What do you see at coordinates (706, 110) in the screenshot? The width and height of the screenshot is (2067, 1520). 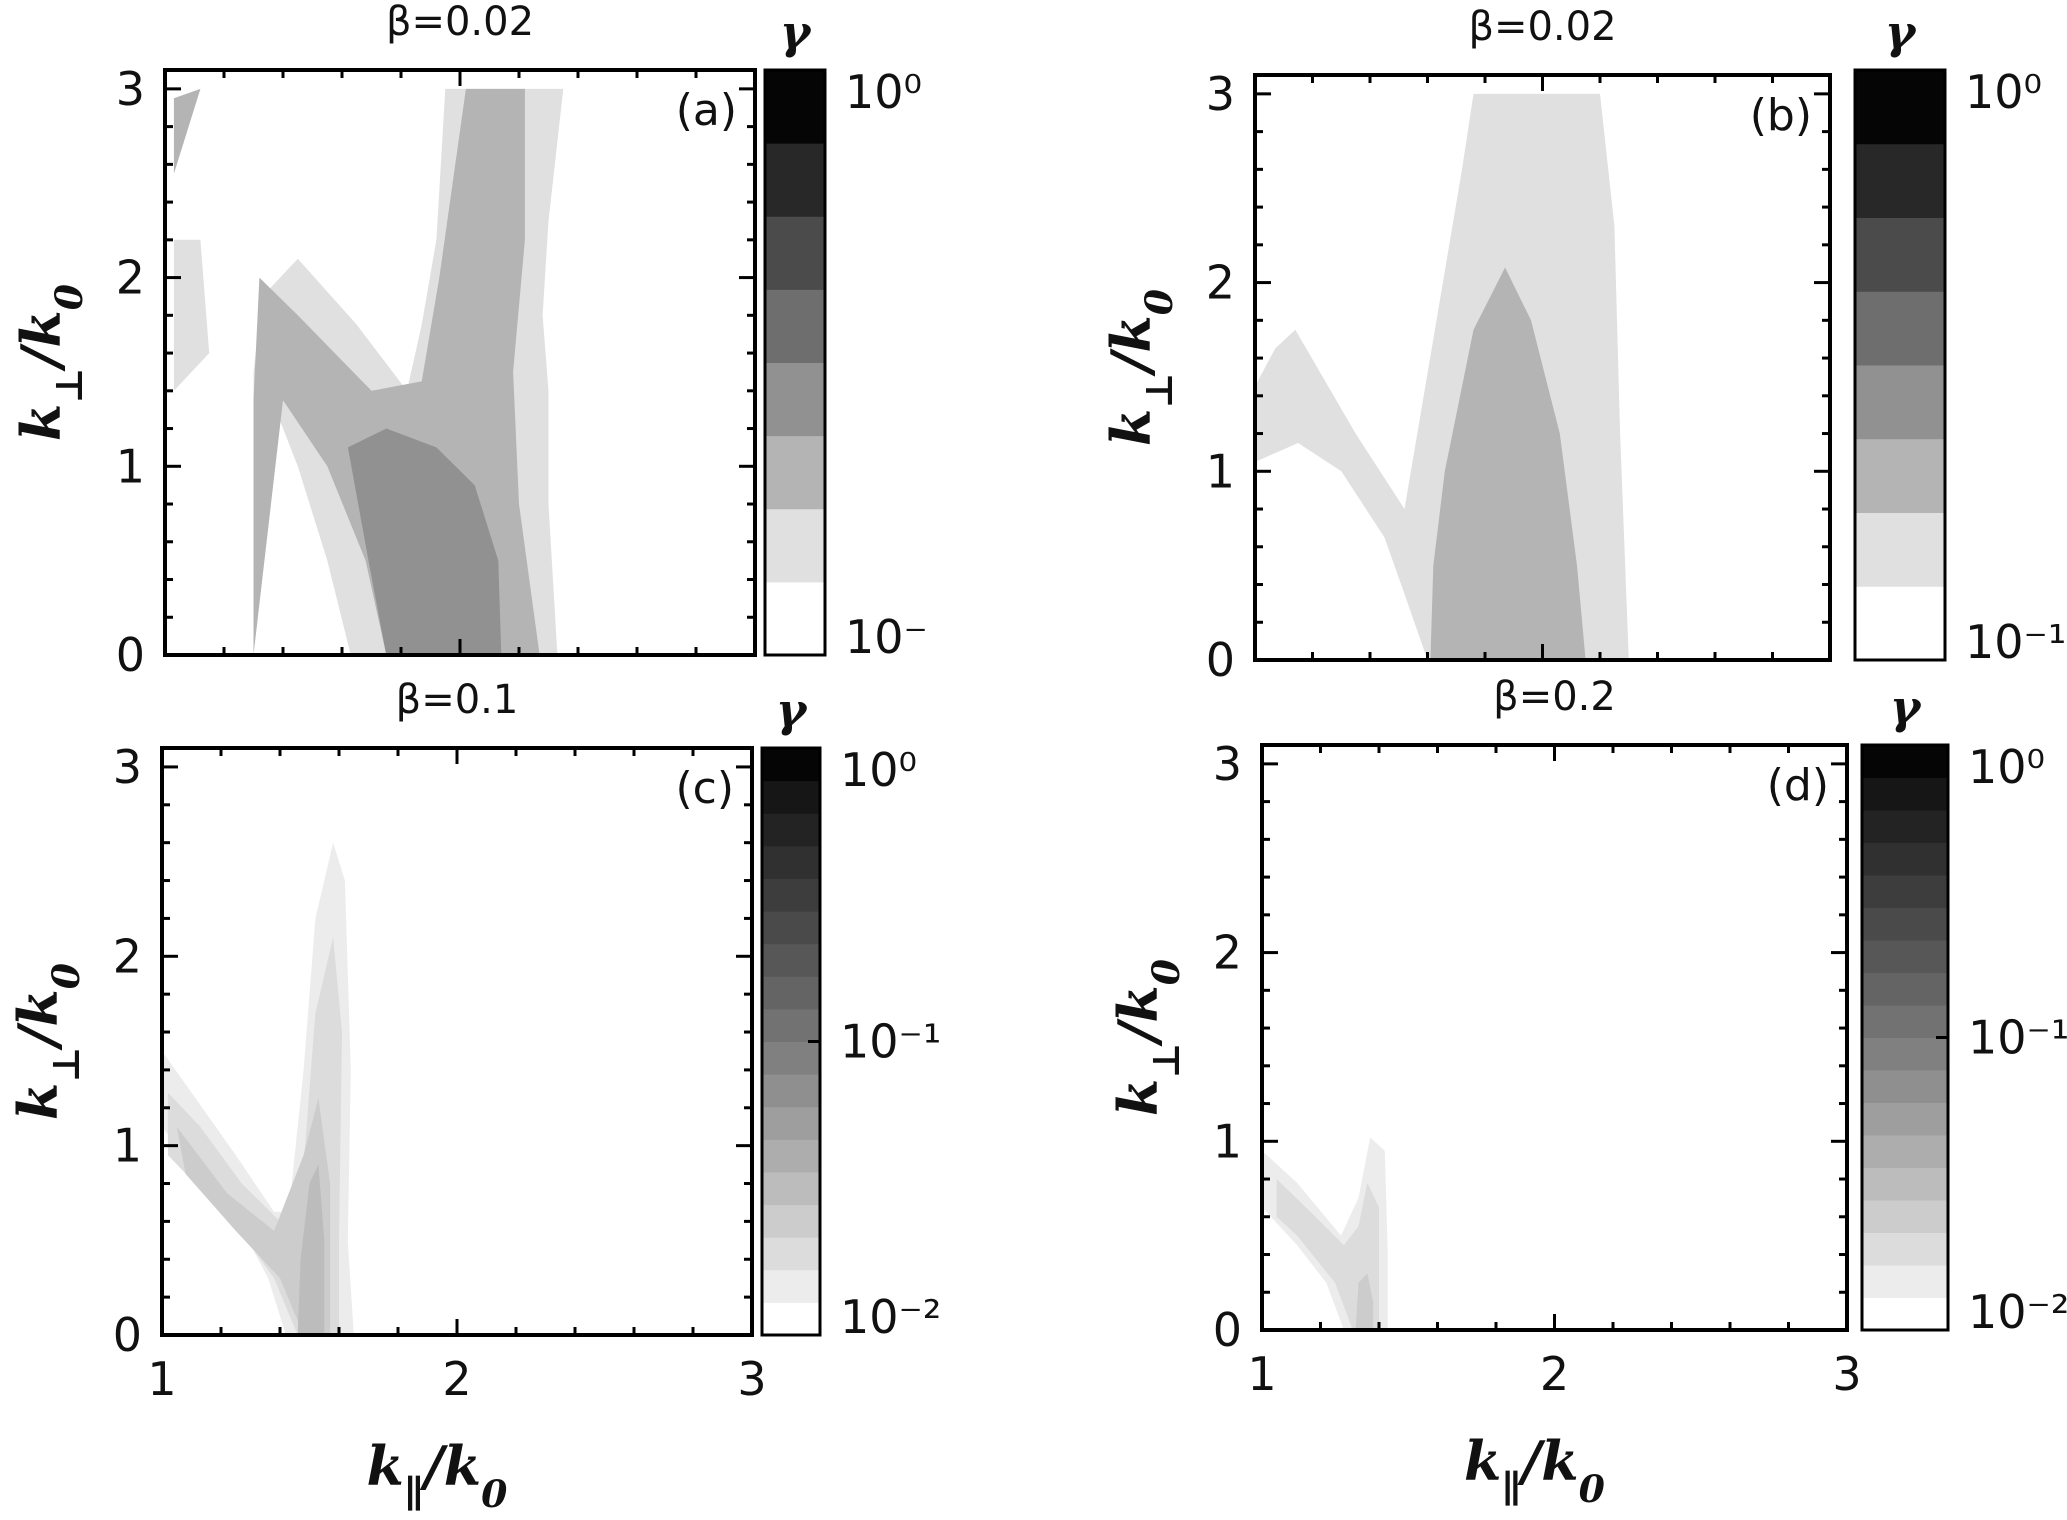 I see `panel-label: (a)` at bounding box center [706, 110].